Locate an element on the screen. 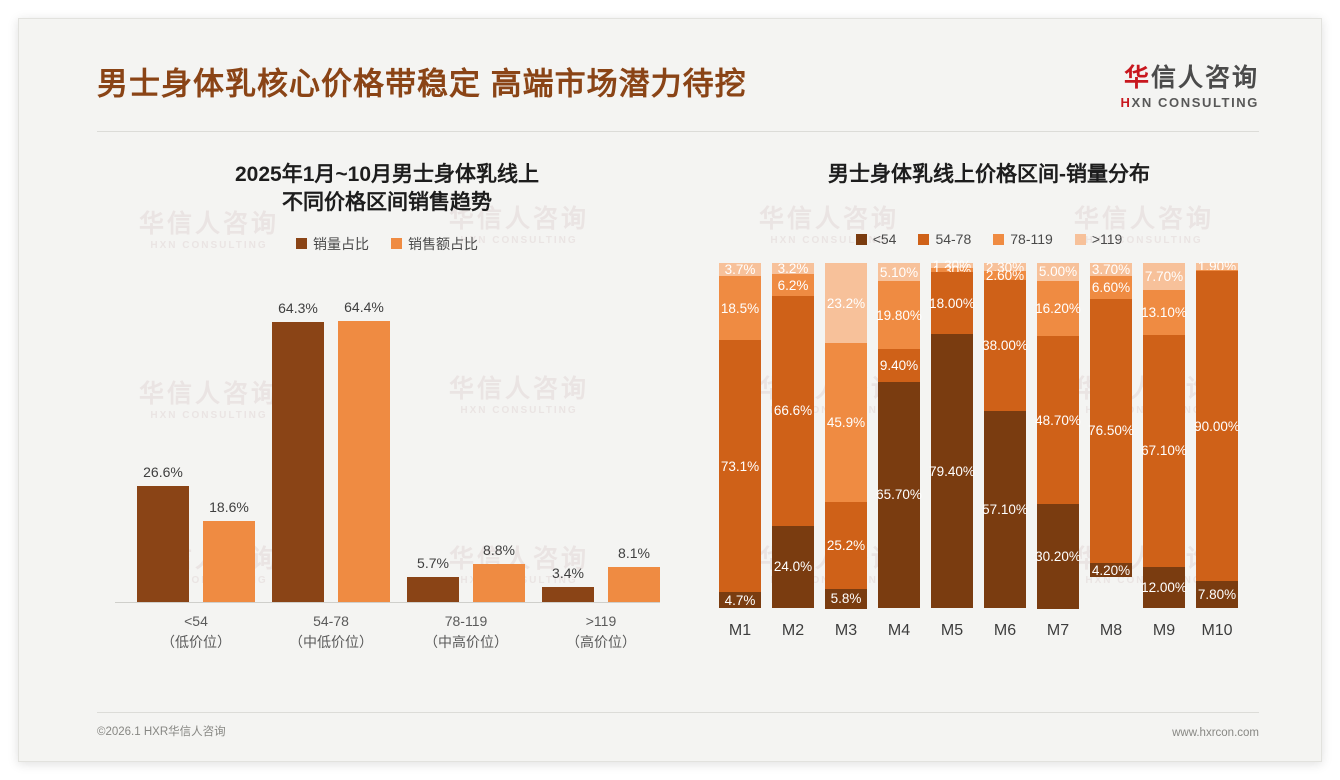  legend-label: 销售额占比 is located at coordinates (443, 243).